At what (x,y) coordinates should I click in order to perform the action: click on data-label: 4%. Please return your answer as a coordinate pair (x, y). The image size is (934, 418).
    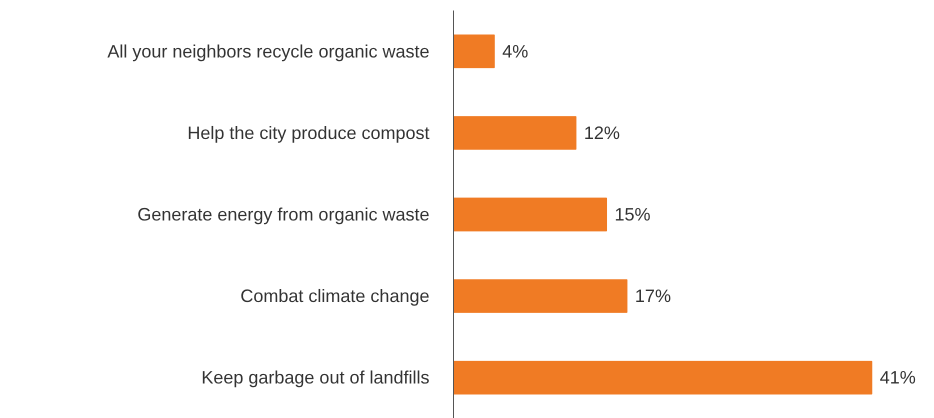
    Looking at the image, I should click on (515, 51).